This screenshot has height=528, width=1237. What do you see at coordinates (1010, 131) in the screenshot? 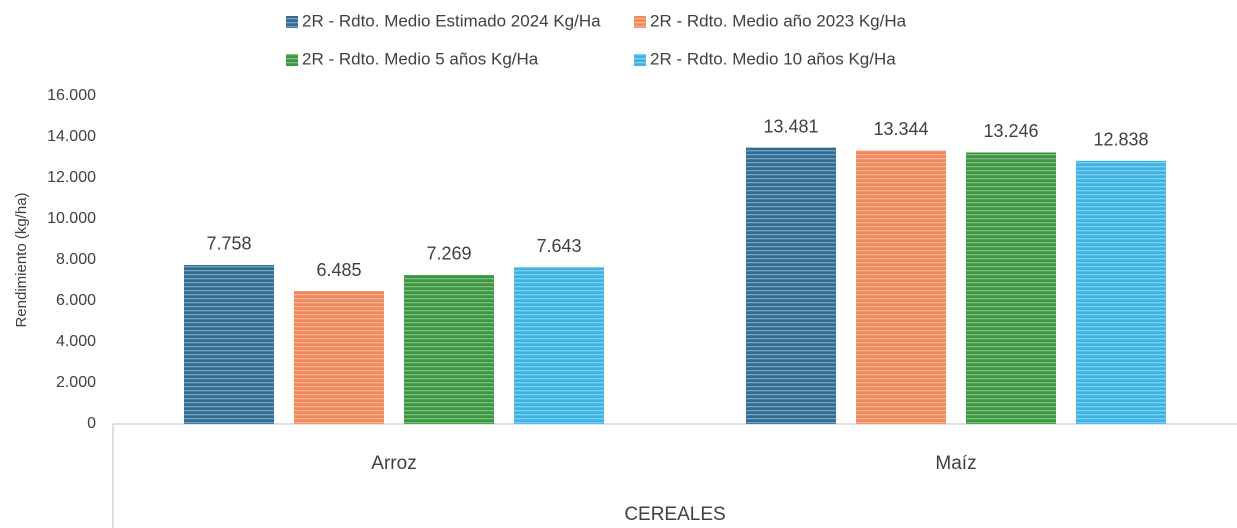
I see `value-label: 13.246` at bounding box center [1010, 131].